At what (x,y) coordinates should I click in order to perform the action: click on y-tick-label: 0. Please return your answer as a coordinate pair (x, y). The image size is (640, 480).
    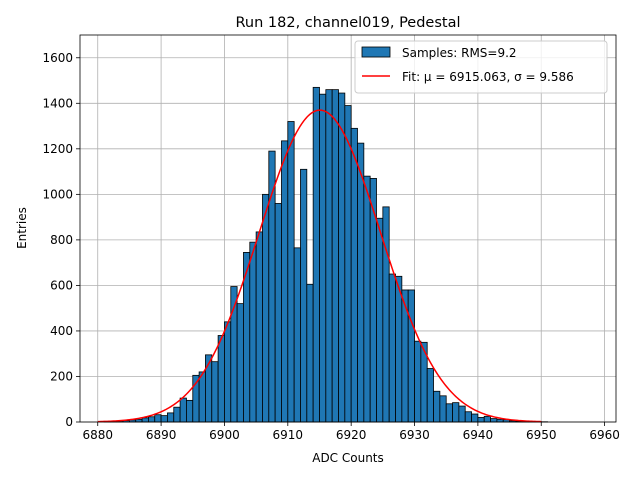
    Looking at the image, I should click on (69, 422).